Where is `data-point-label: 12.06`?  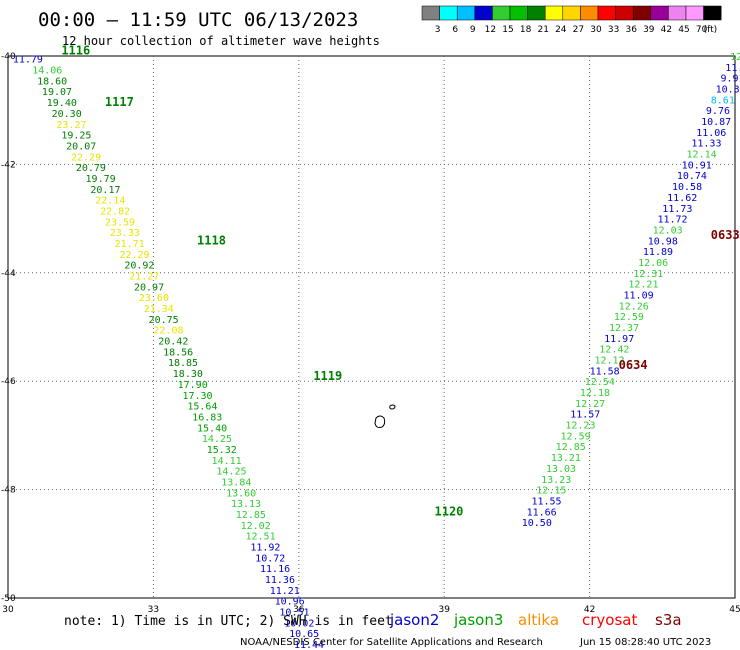
data-point-label: 12.06 is located at coordinates (653, 263).